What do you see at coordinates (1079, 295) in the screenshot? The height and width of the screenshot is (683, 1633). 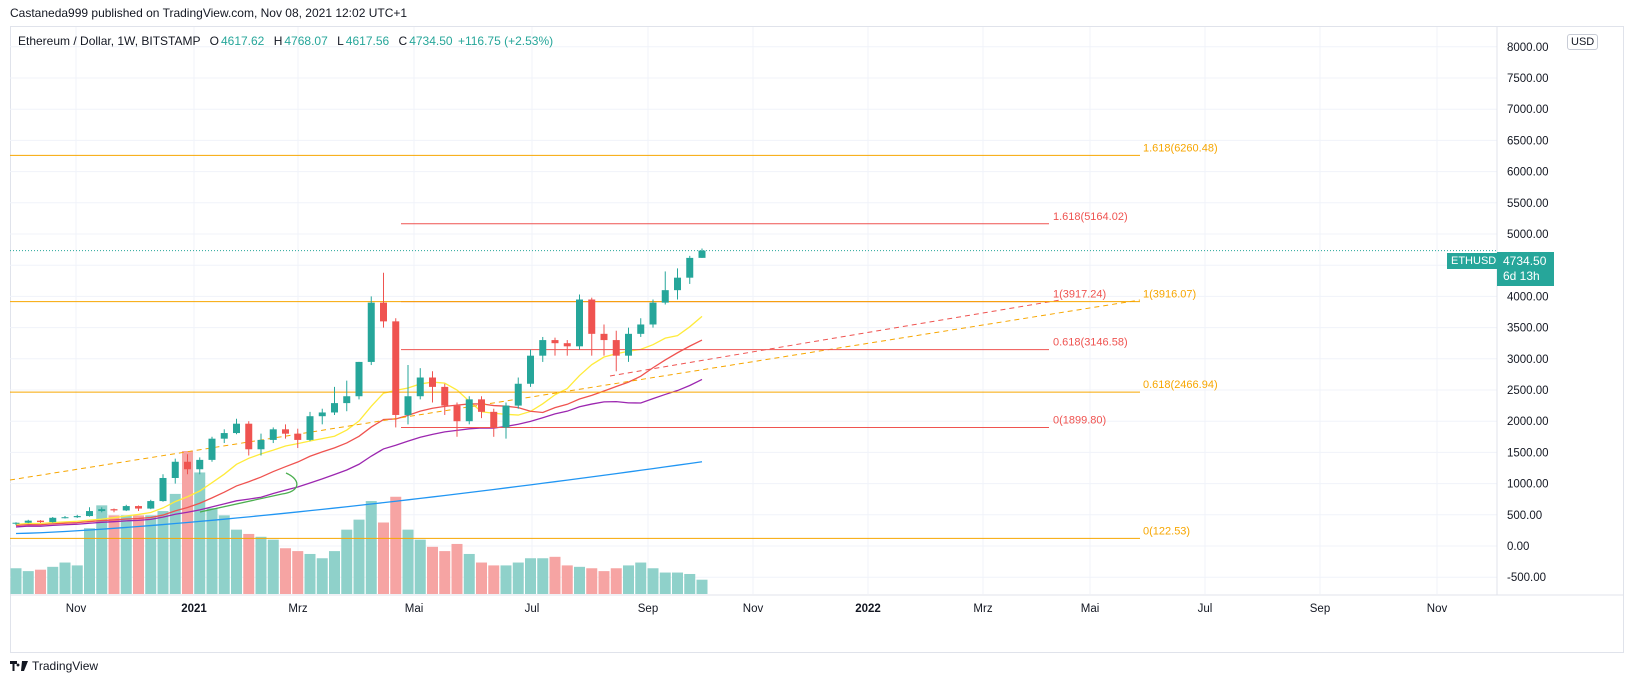 I see `fib-level-label: 1(3917.24)` at bounding box center [1079, 295].